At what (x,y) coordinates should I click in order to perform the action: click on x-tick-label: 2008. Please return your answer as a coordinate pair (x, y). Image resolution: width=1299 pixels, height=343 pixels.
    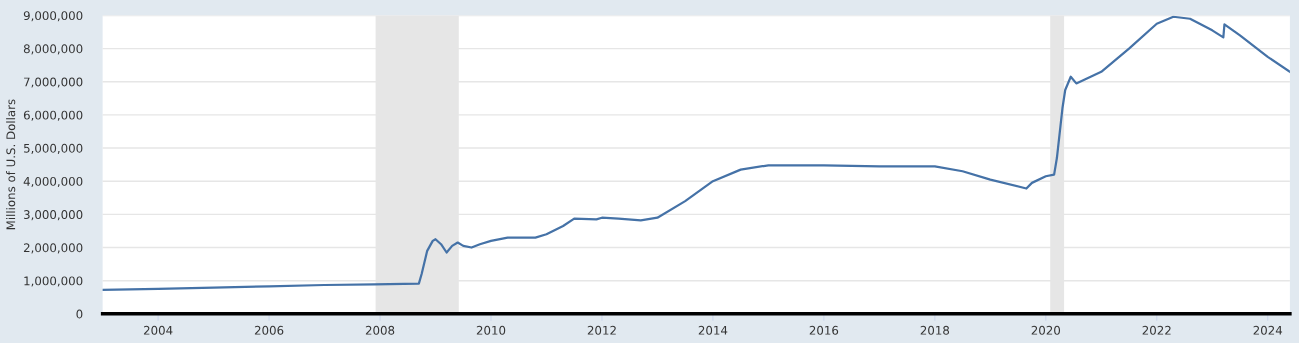
    Looking at the image, I should click on (380, 330).